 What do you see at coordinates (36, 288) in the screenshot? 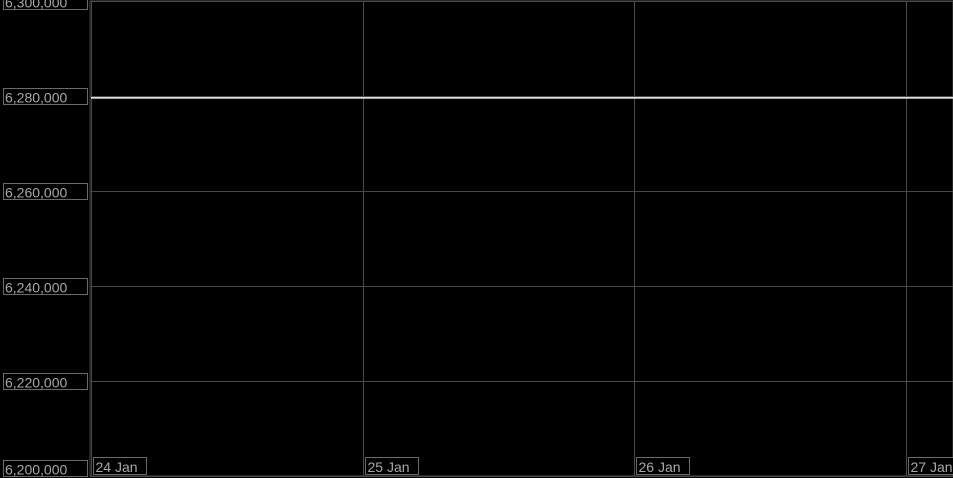
I see `y-tick-label: 6,240,000` at bounding box center [36, 288].